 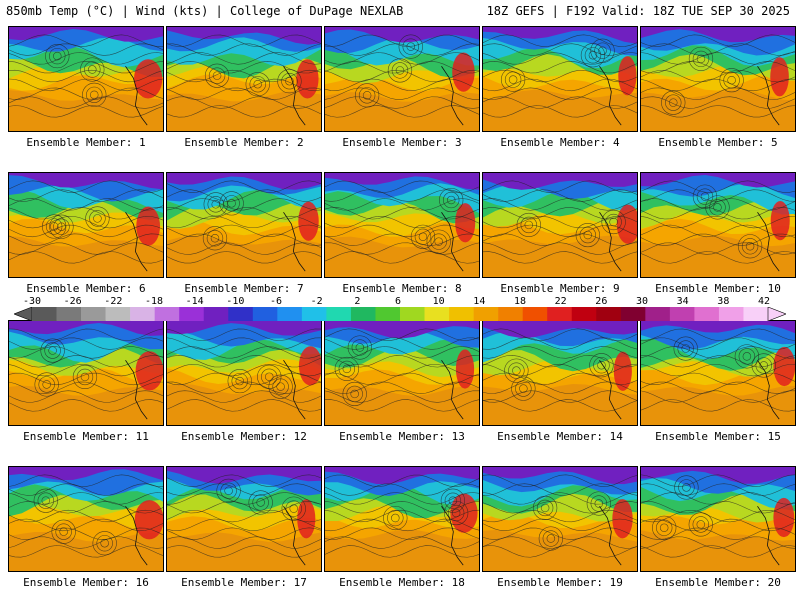 What do you see at coordinates (402, 142) in the screenshot?
I see `ensemble-member-label: Ensemble Member: 3` at bounding box center [402, 142].